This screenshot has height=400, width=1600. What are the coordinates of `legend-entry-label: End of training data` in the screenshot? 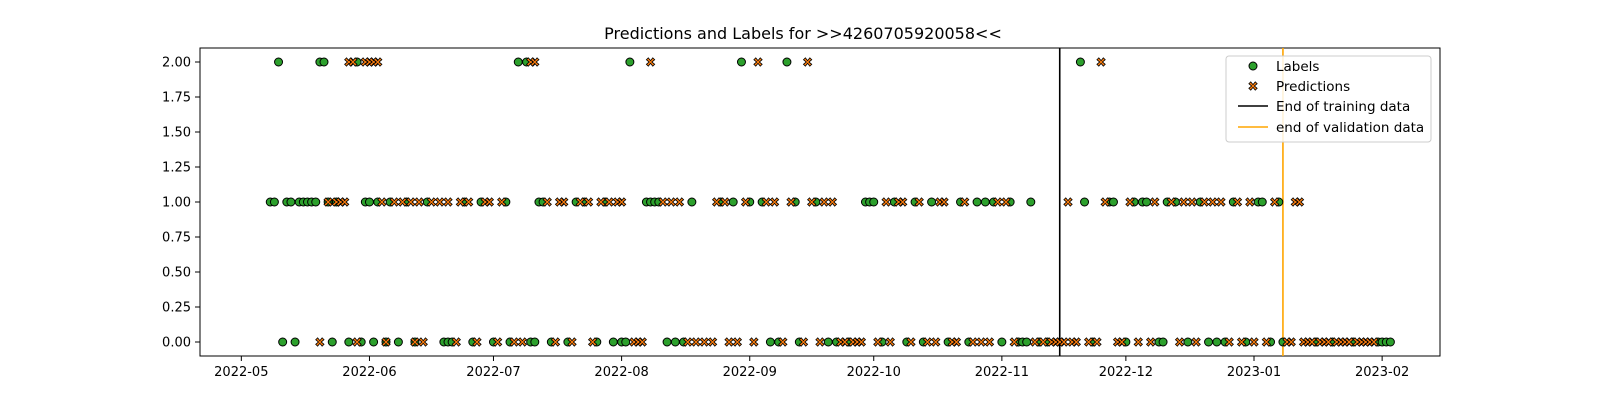 It's located at (1343, 107).